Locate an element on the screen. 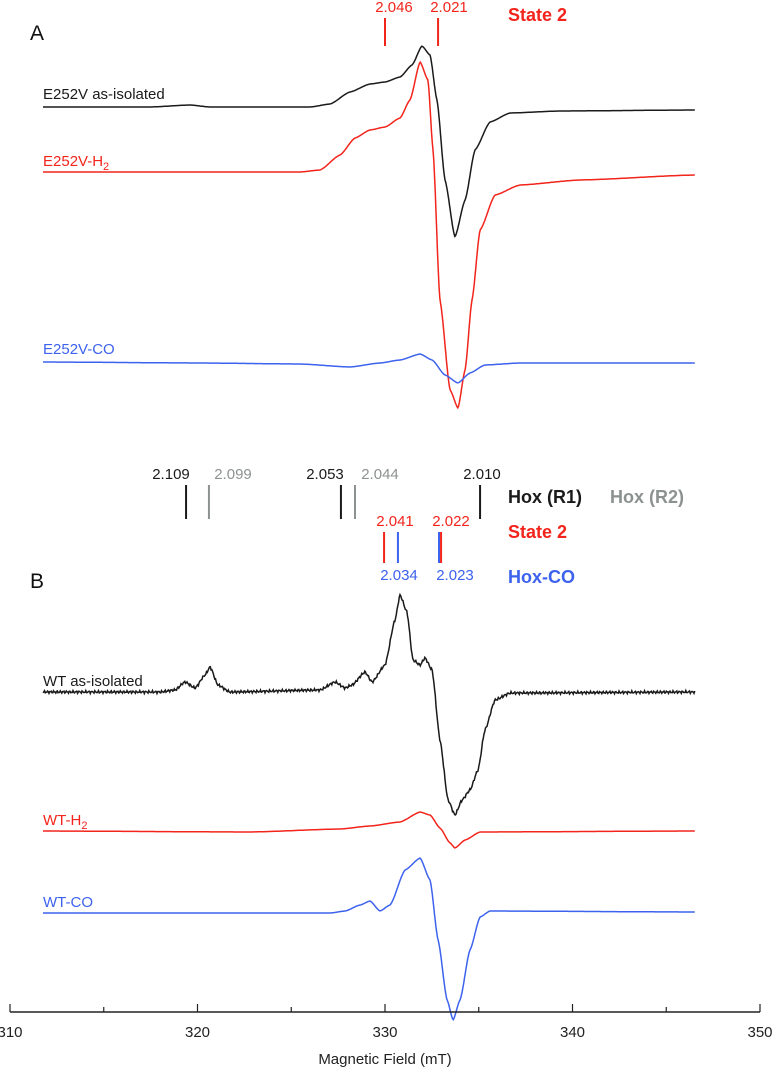 The image size is (776, 1076). g-value-label: 2.010 is located at coordinates (482, 474).